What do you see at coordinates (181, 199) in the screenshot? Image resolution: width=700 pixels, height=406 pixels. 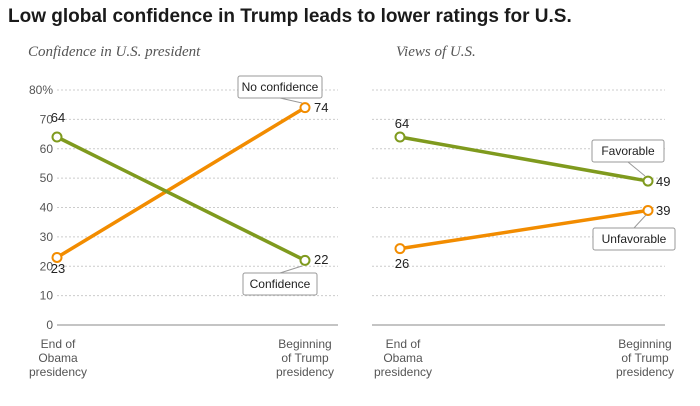 I see `series-line-confidence` at bounding box center [181, 199].